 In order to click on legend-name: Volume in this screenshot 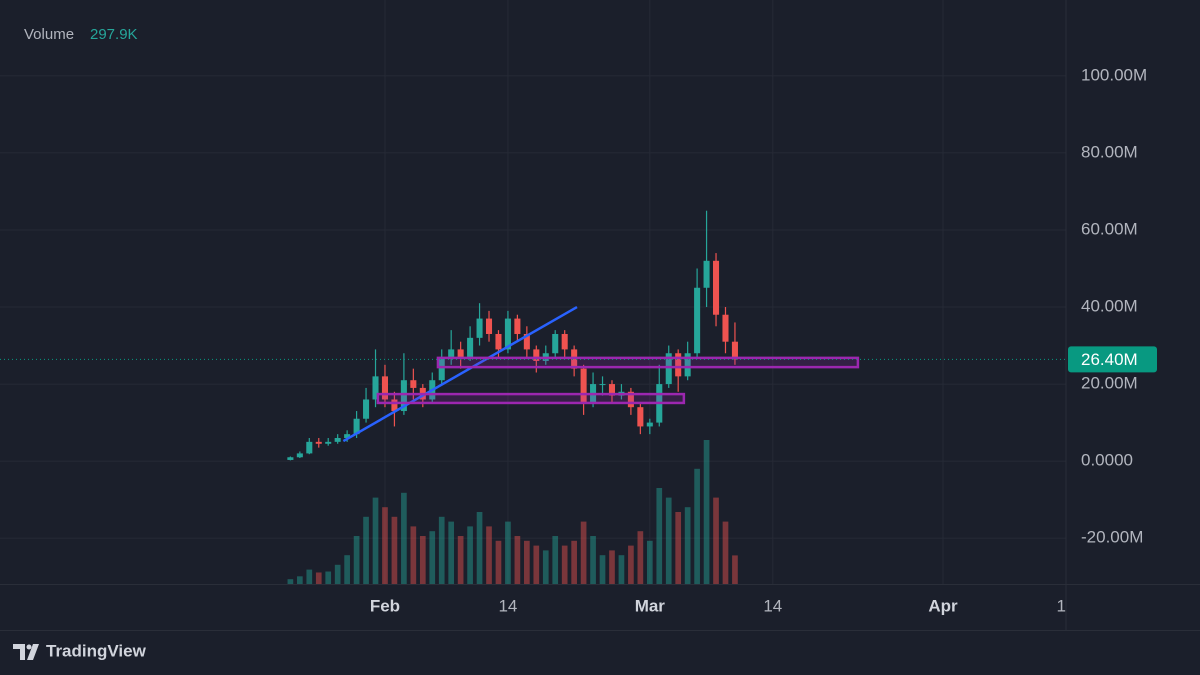, I will do `click(49, 34)`.